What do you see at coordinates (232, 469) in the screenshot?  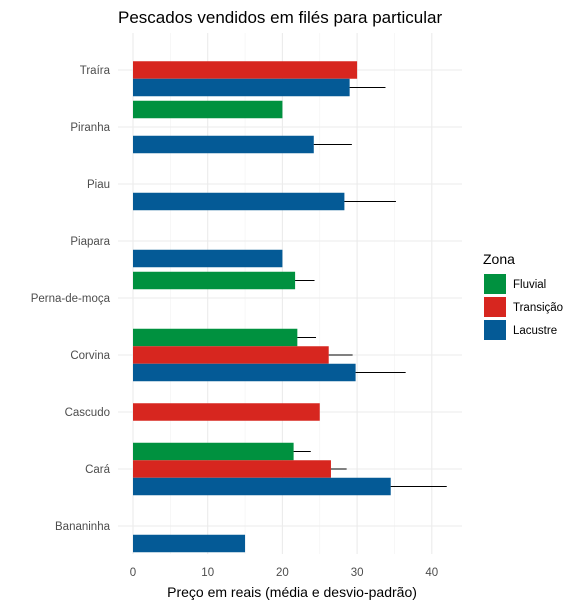 I see `bar-Transição-Cará` at bounding box center [232, 469].